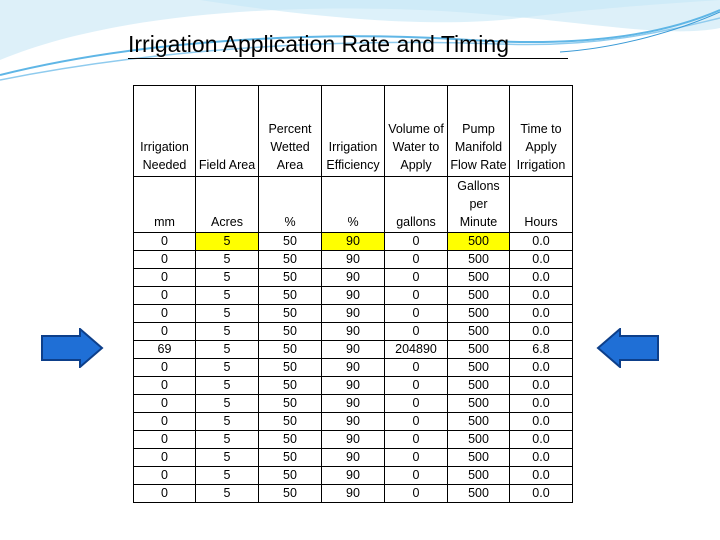 The height and width of the screenshot is (540, 720). I want to click on left-arrow-icon, so click(627, 348).